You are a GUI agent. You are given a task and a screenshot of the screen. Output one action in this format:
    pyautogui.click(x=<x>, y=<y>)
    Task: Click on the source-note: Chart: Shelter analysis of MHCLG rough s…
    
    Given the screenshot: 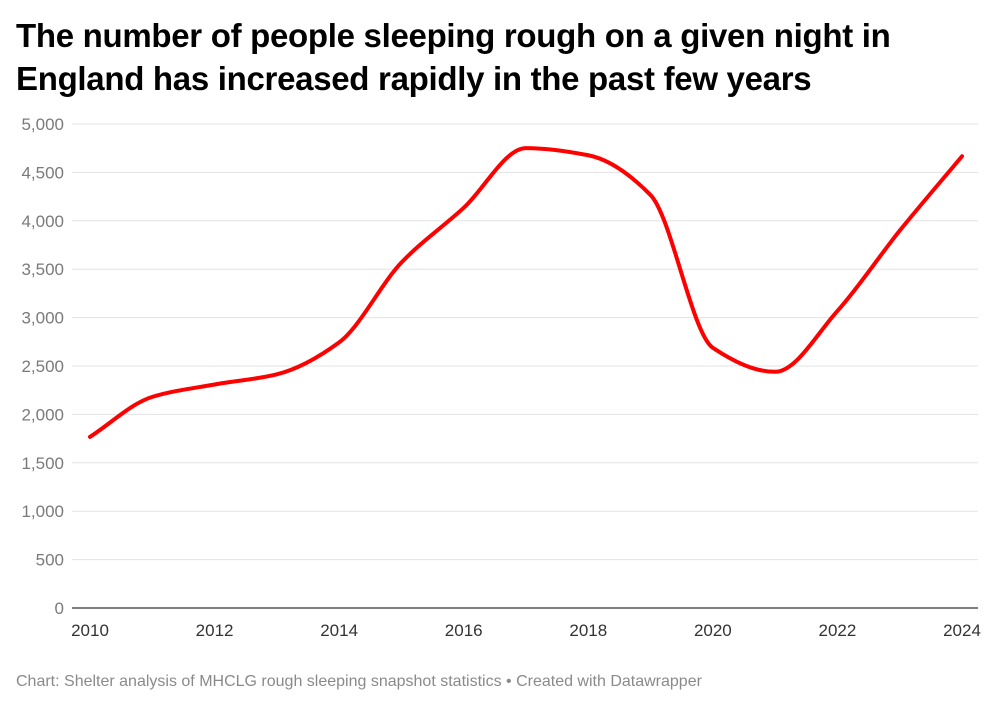 What is the action you would take?
    pyautogui.click(x=259, y=681)
    